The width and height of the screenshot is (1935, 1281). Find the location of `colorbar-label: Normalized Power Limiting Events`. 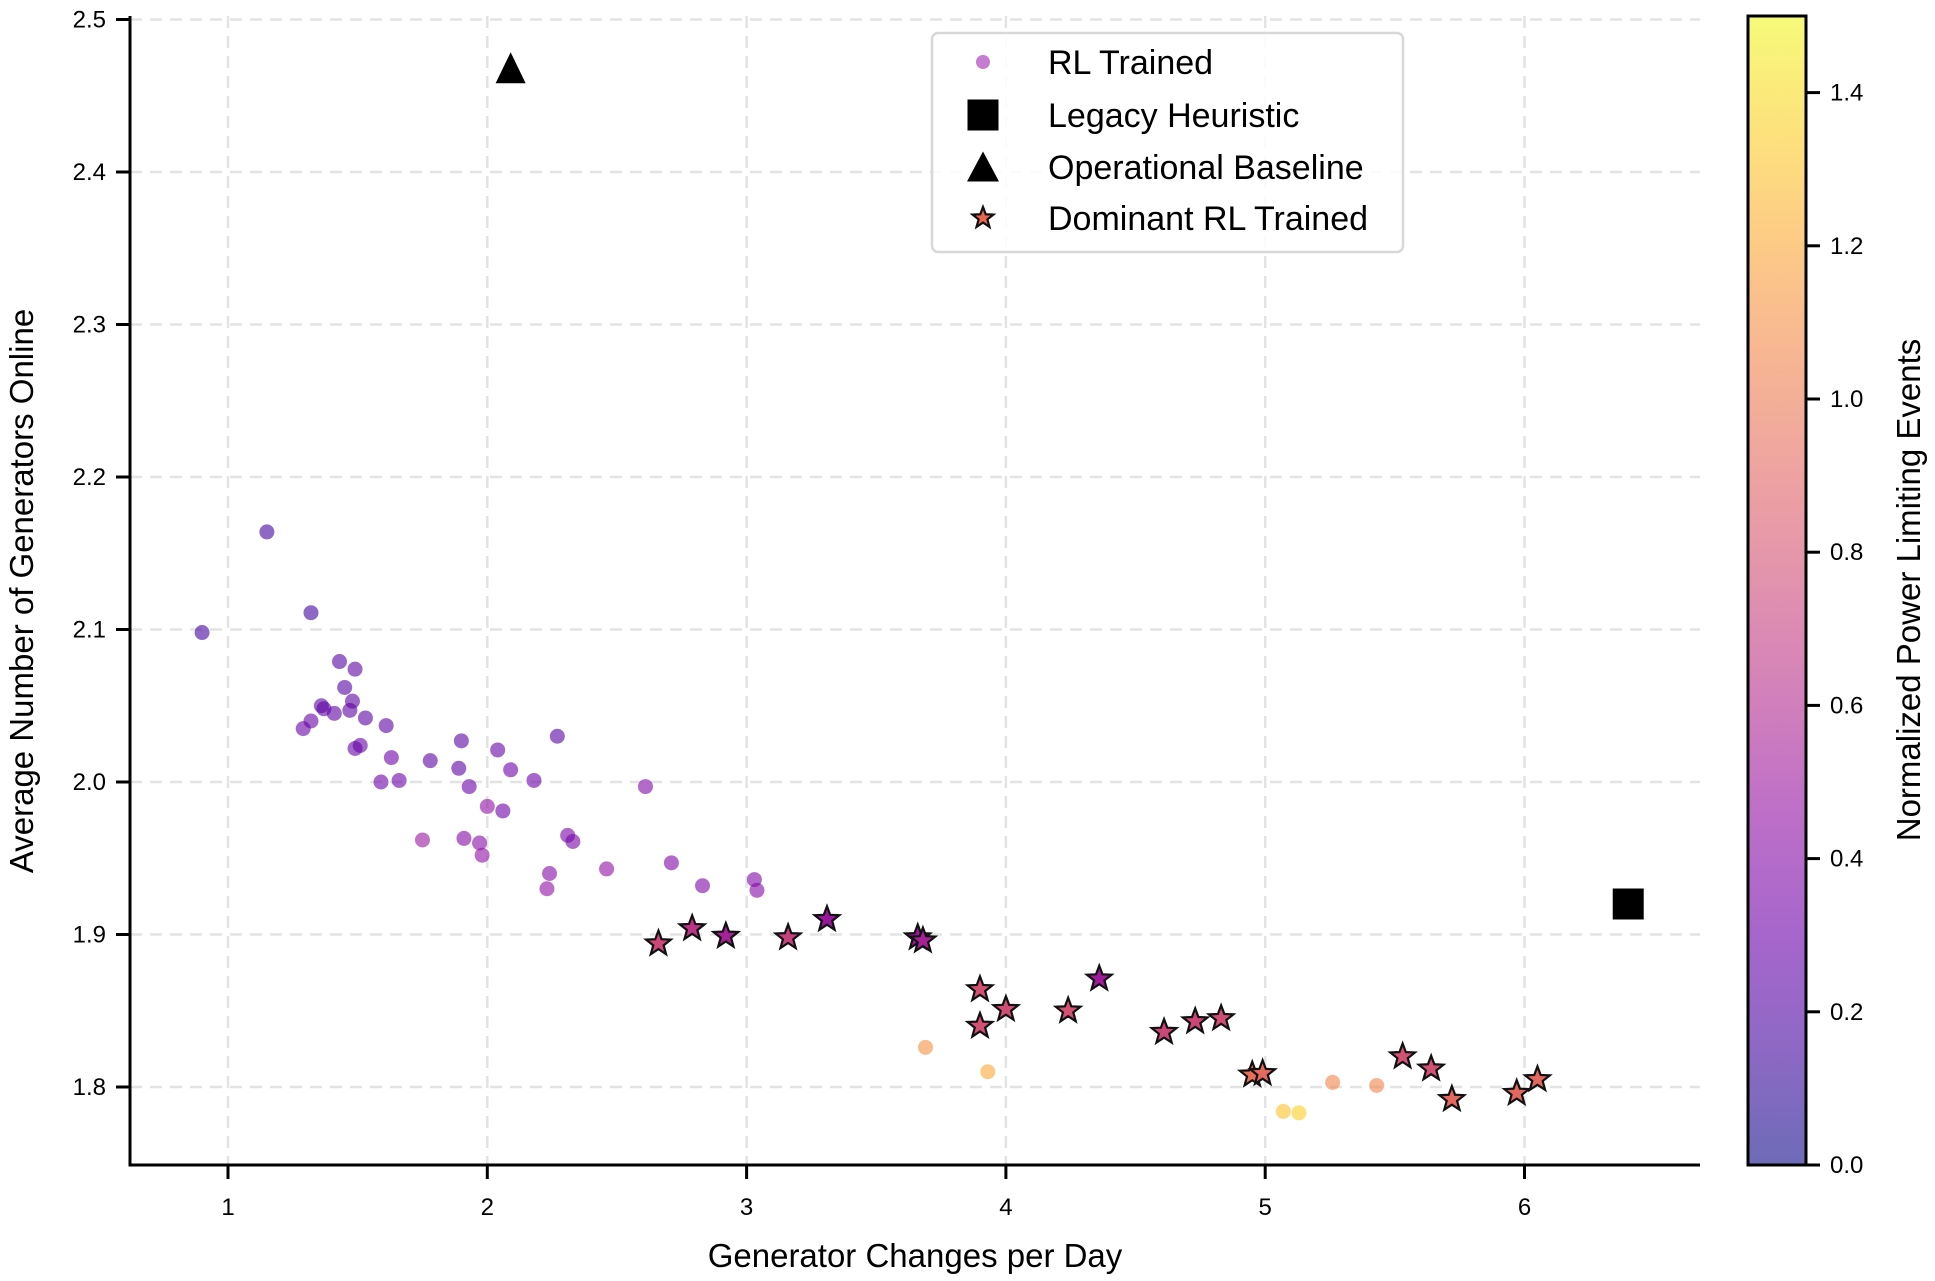

colorbar-label: Normalized Power Limiting Events is located at coordinates (1908, 590).